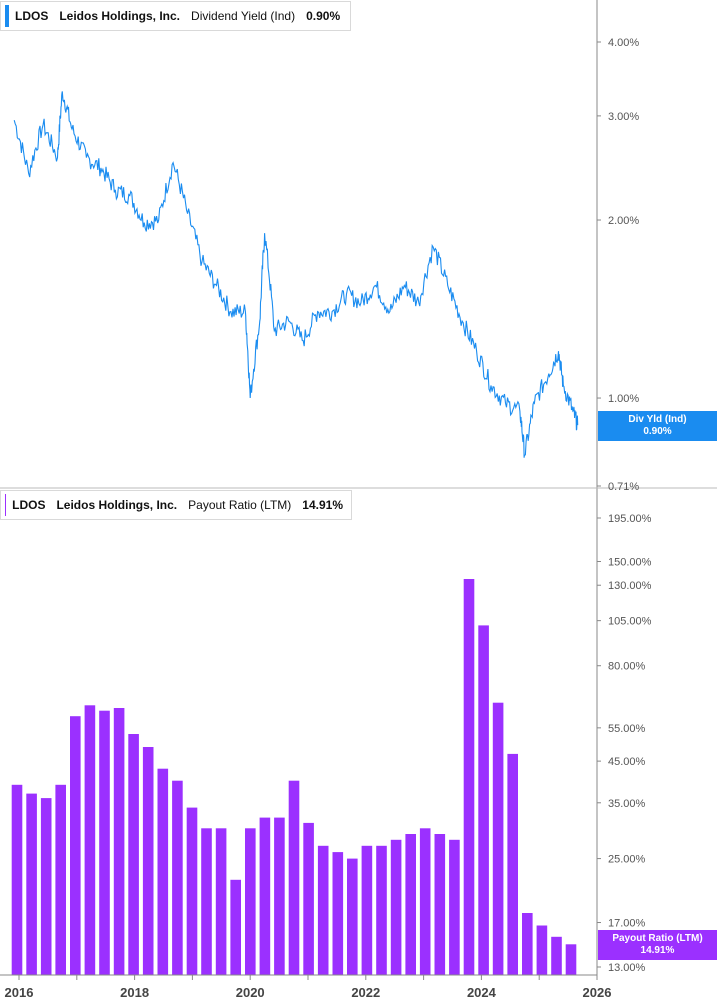 The image size is (717, 1005). What do you see at coordinates (623, 399) in the screenshot?
I see `yield-y-tick-label: 1.00%` at bounding box center [623, 399].